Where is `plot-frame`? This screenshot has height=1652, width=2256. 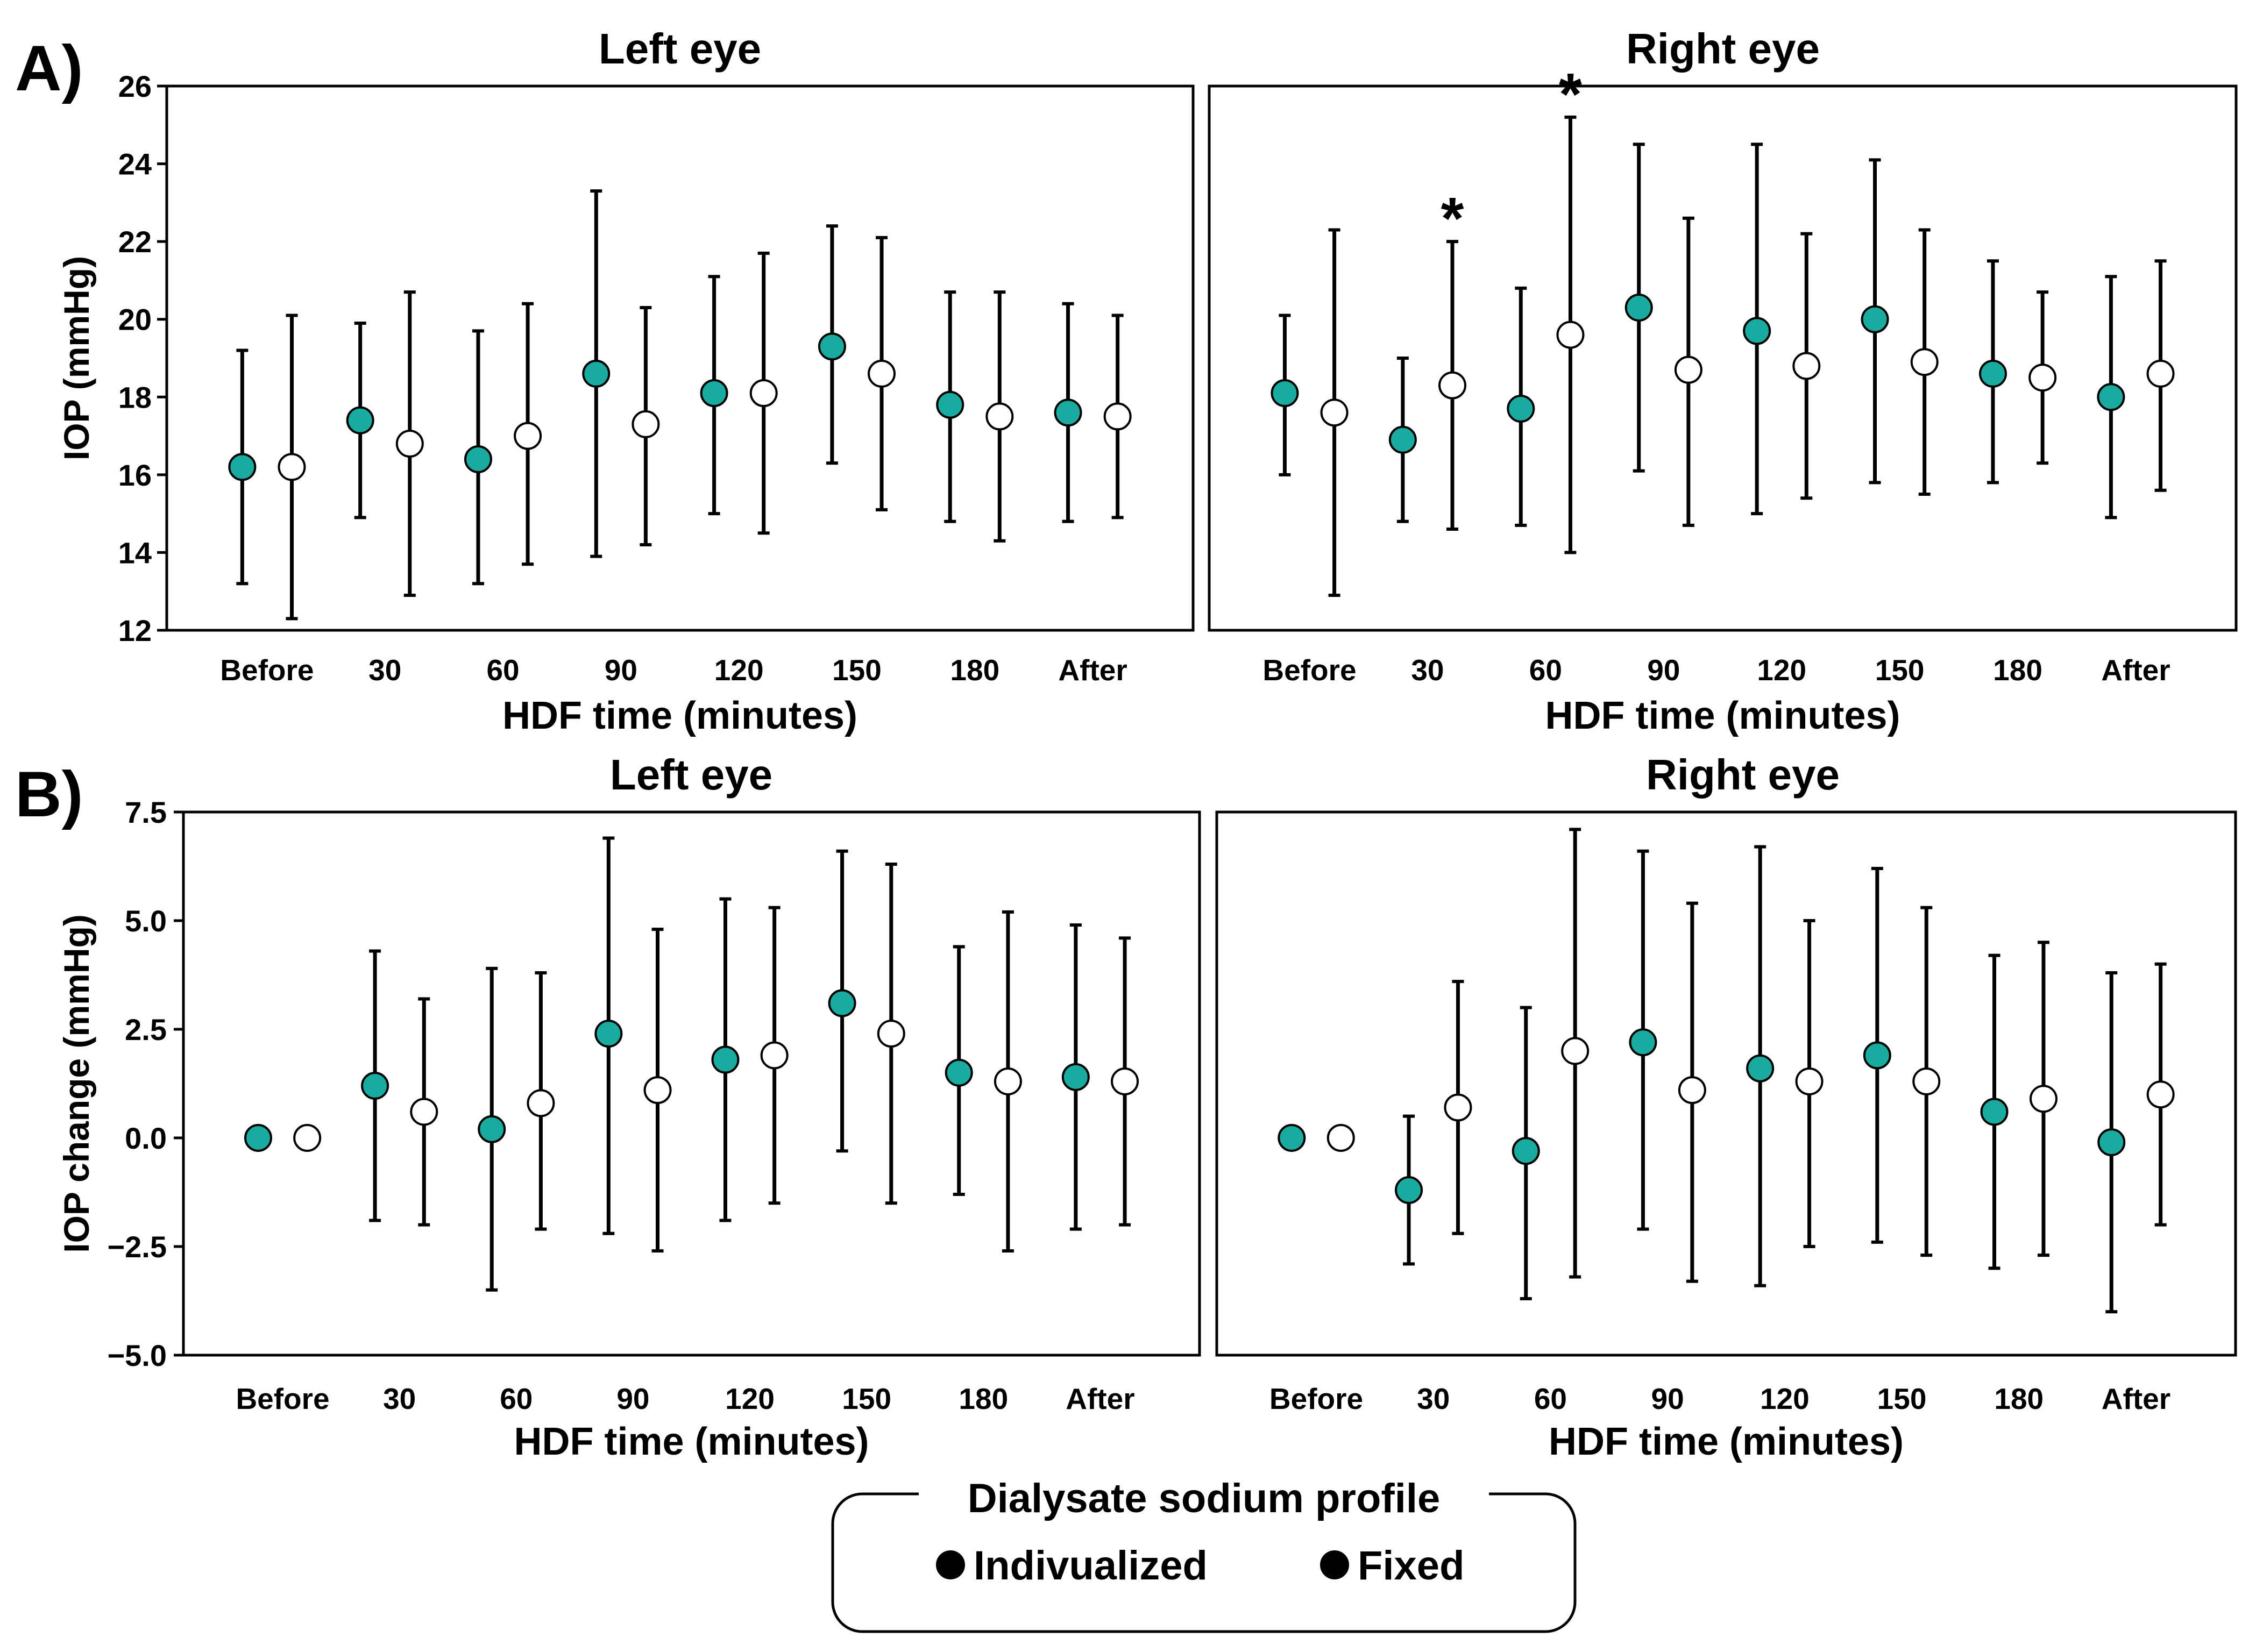
plot-frame is located at coordinates (1726, 1083).